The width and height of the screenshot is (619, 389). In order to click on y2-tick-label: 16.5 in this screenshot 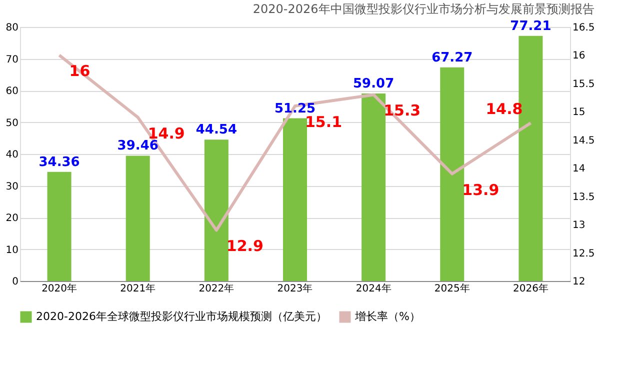, I will do `click(583, 28)`.